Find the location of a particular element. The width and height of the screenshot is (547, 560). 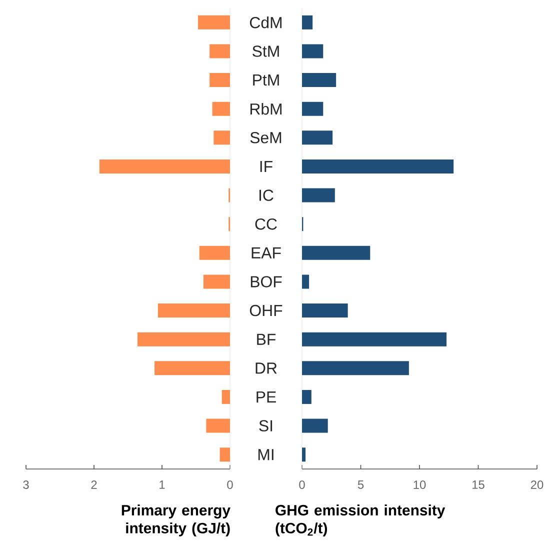

y-tick-label: SeM is located at coordinates (266, 138).